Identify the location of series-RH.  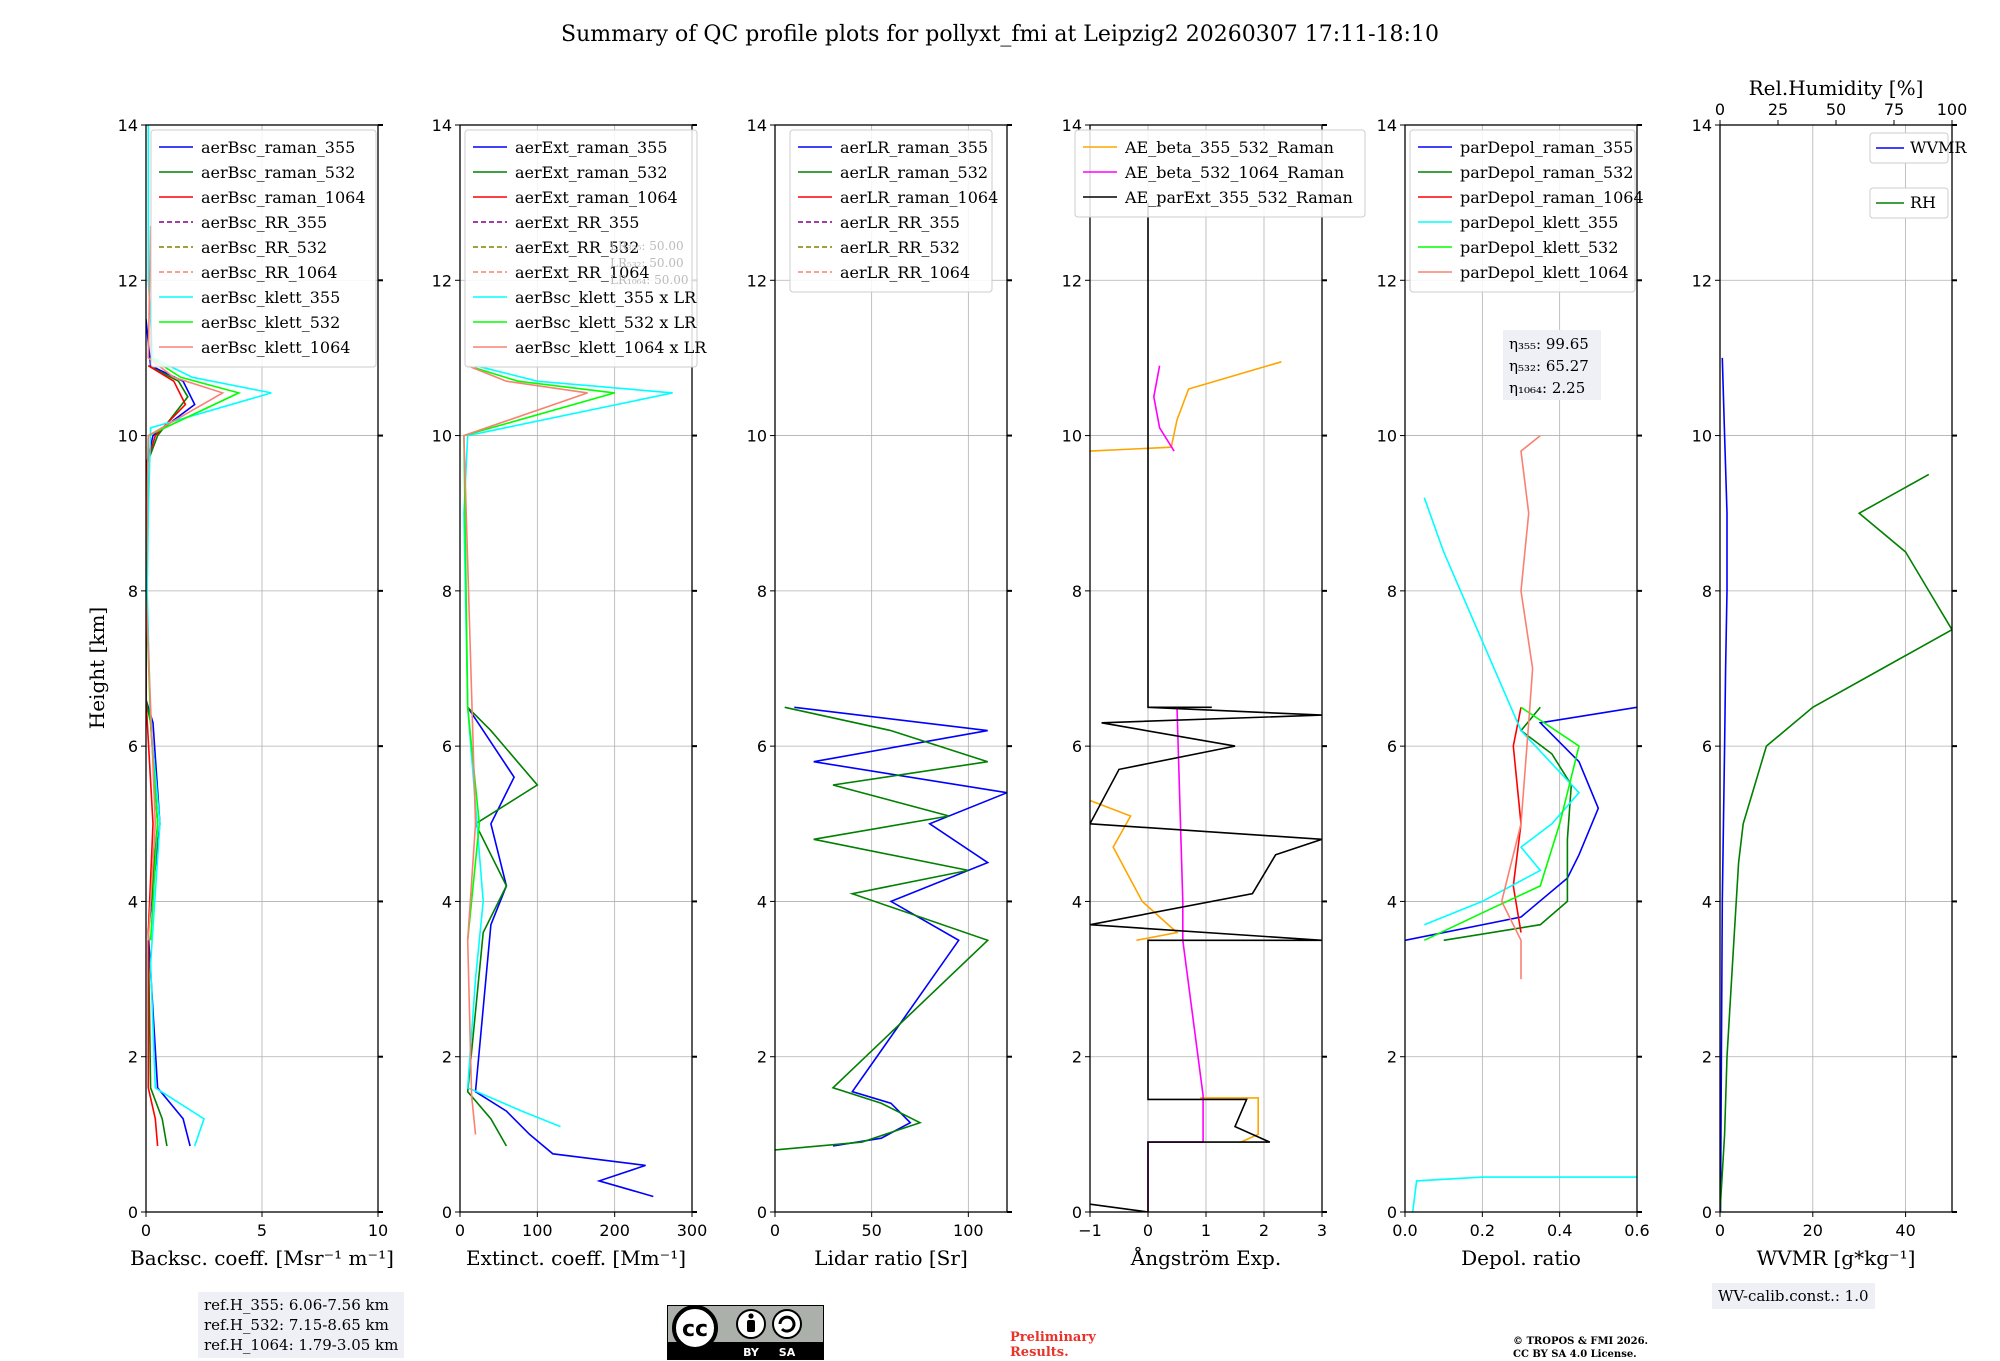
(1836, 842).